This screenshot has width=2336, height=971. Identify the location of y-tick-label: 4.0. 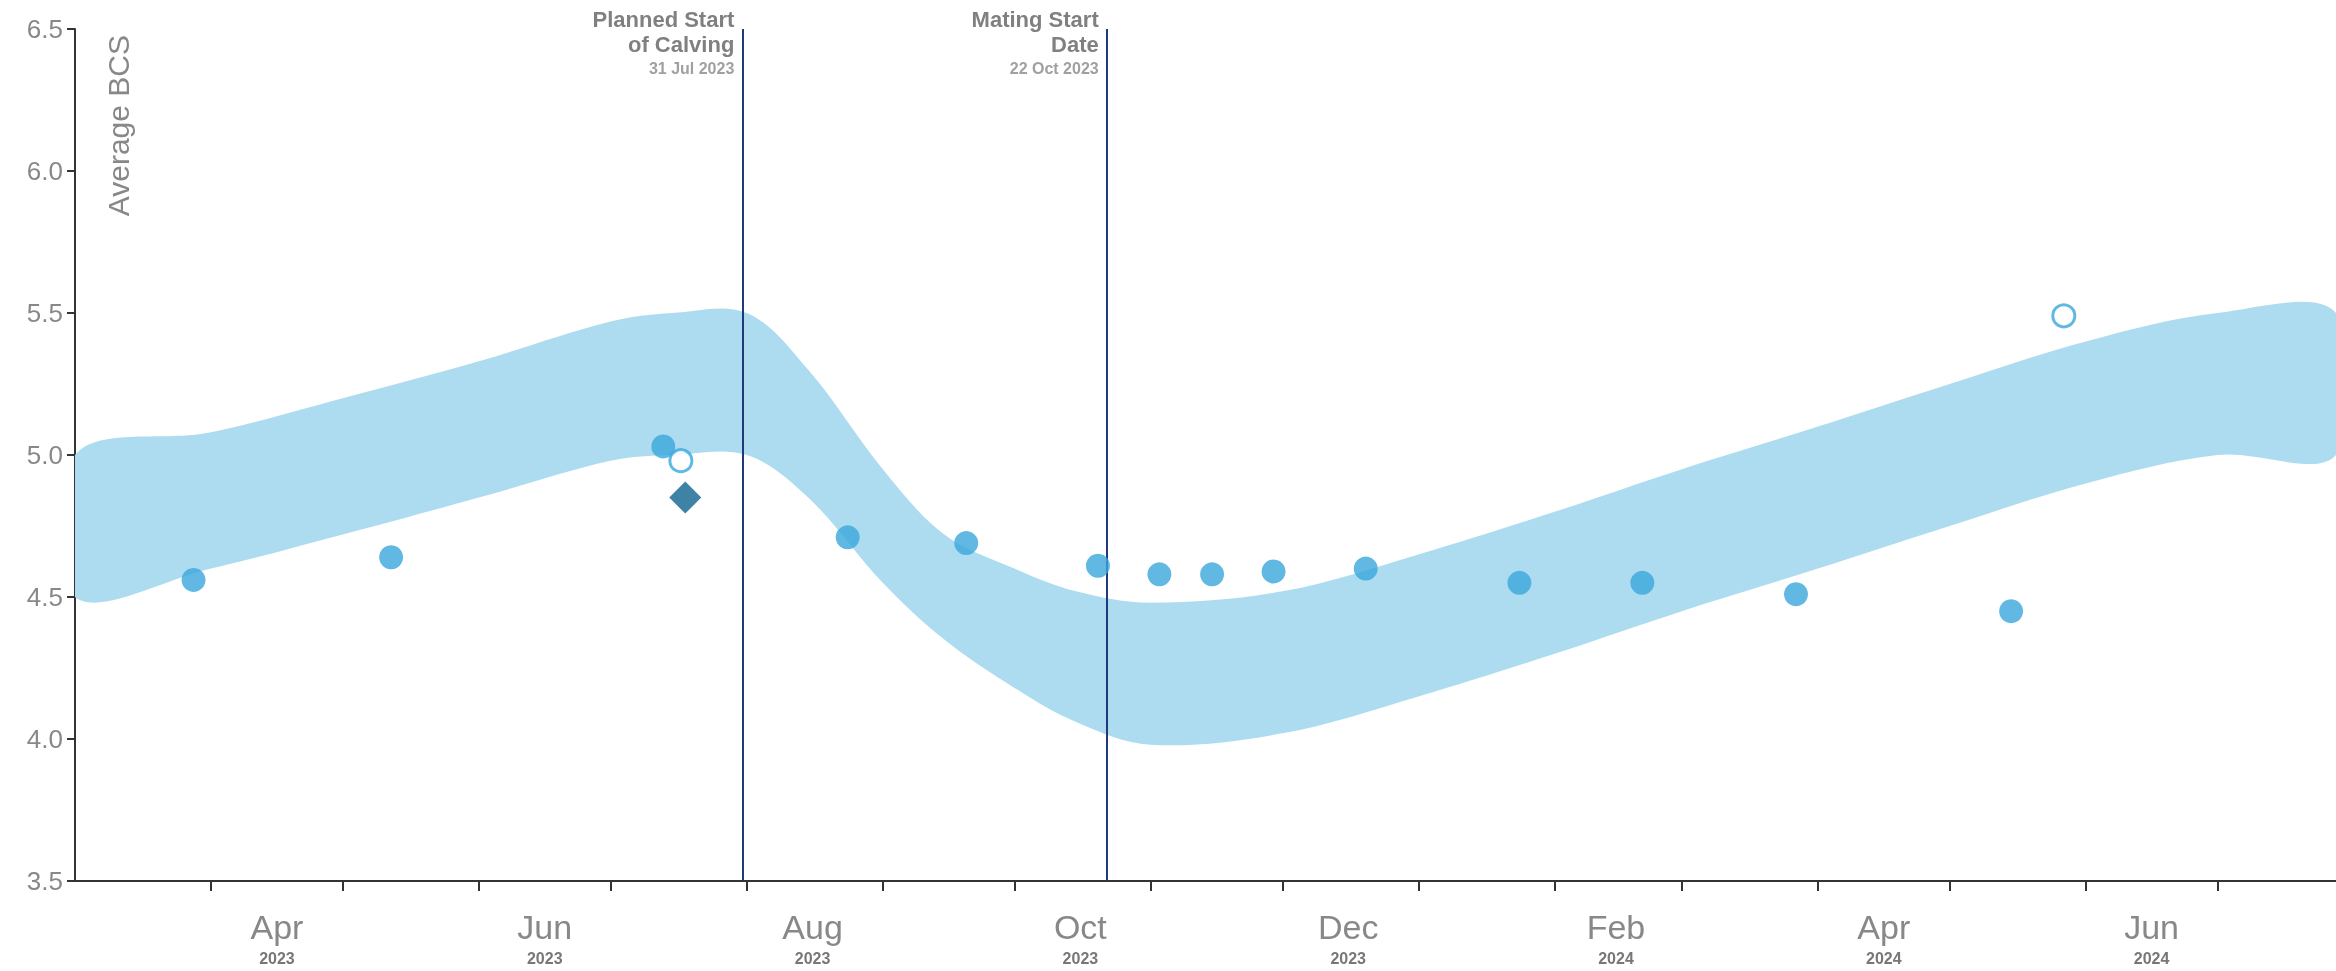
(44, 739).